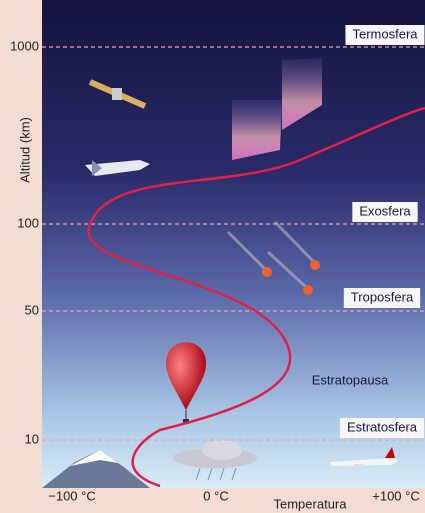 The width and height of the screenshot is (425, 513). What do you see at coordinates (215, 460) in the screenshot?
I see `cloud` at bounding box center [215, 460].